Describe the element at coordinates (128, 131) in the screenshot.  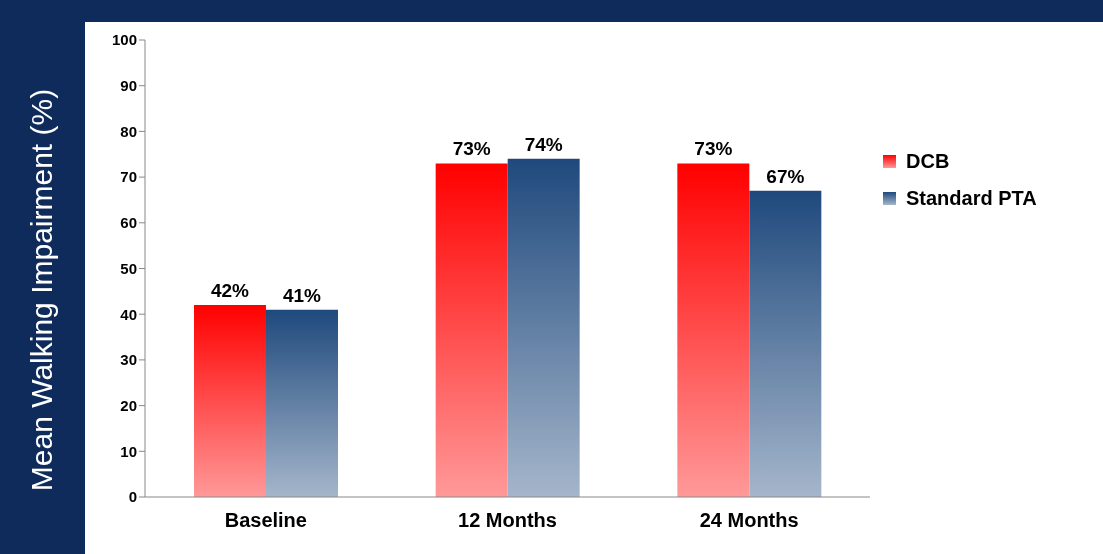
I see `y-tick-label: 80` at that location.